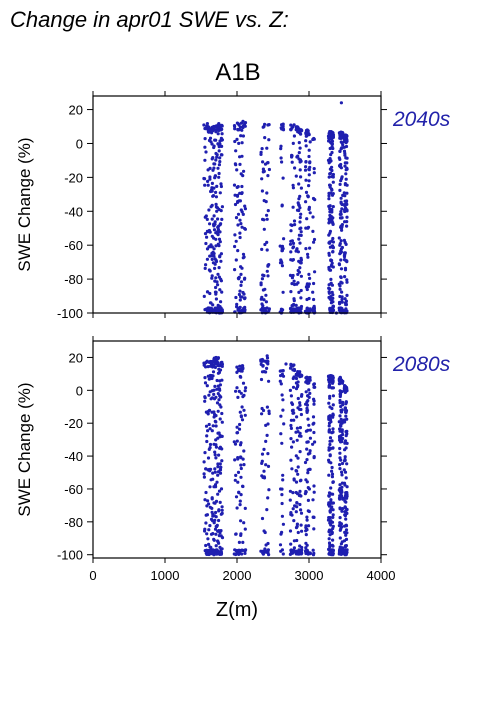 The height and width of the screenshot is (714, 501). What do you see at coordinates (73, 522) in the screenshot?
I see `y-tick-label: -80` at bounding box center [73, 522].